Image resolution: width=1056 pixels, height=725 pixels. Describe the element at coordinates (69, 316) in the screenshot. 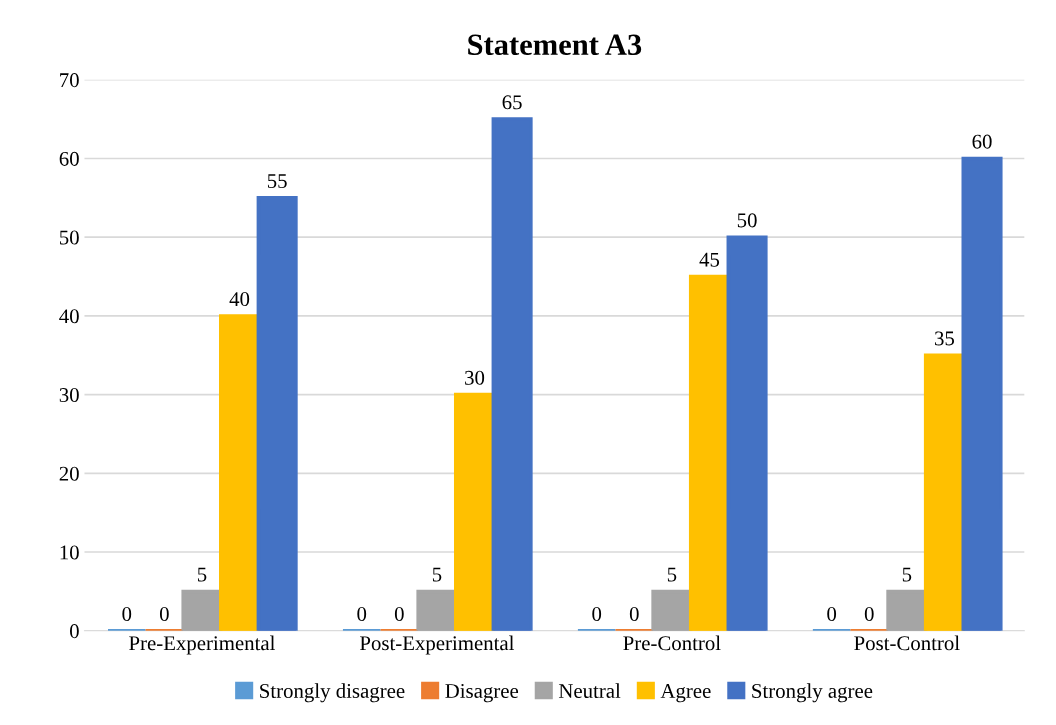

I see `y-tick-label: 40` at that location.